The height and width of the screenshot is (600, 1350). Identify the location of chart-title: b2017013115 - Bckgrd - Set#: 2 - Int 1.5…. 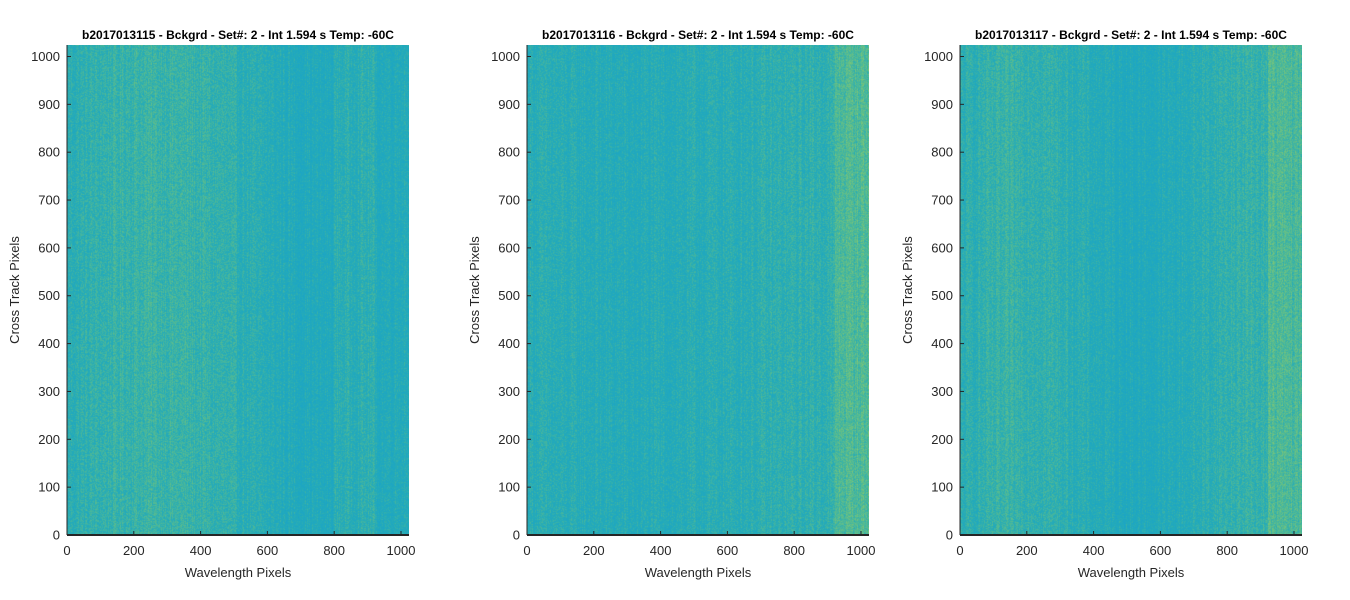
(238, 35).